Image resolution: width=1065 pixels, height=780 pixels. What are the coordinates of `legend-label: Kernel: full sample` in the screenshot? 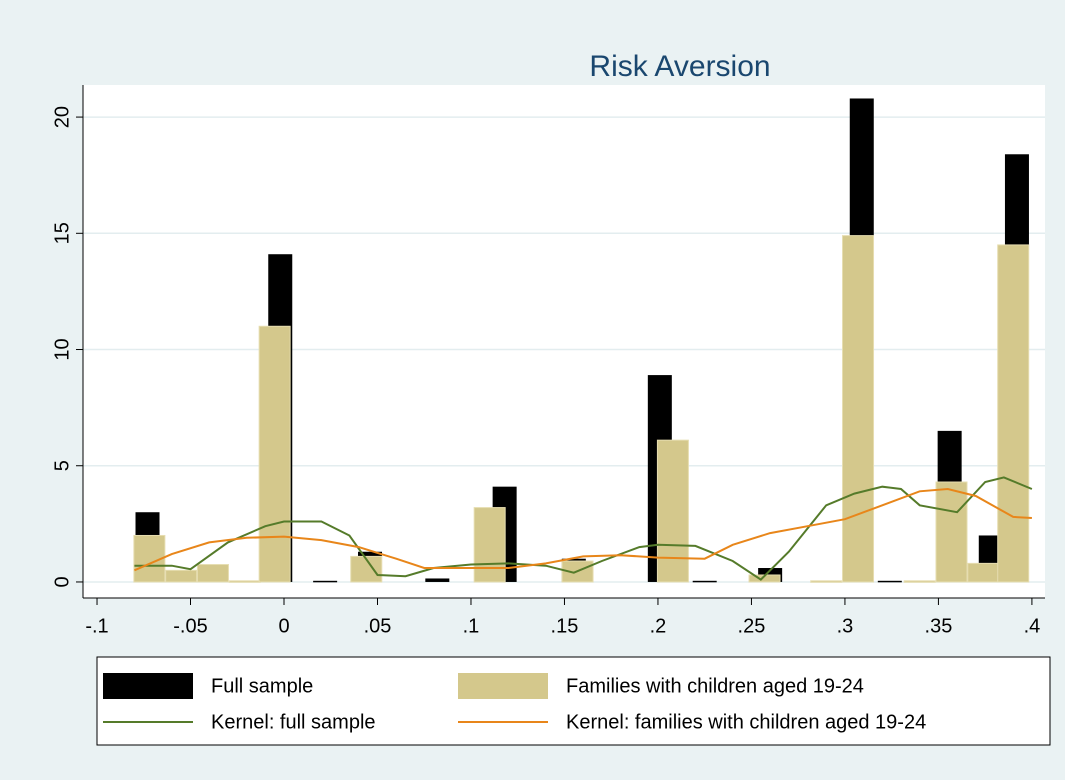 It's located at (293, 722).